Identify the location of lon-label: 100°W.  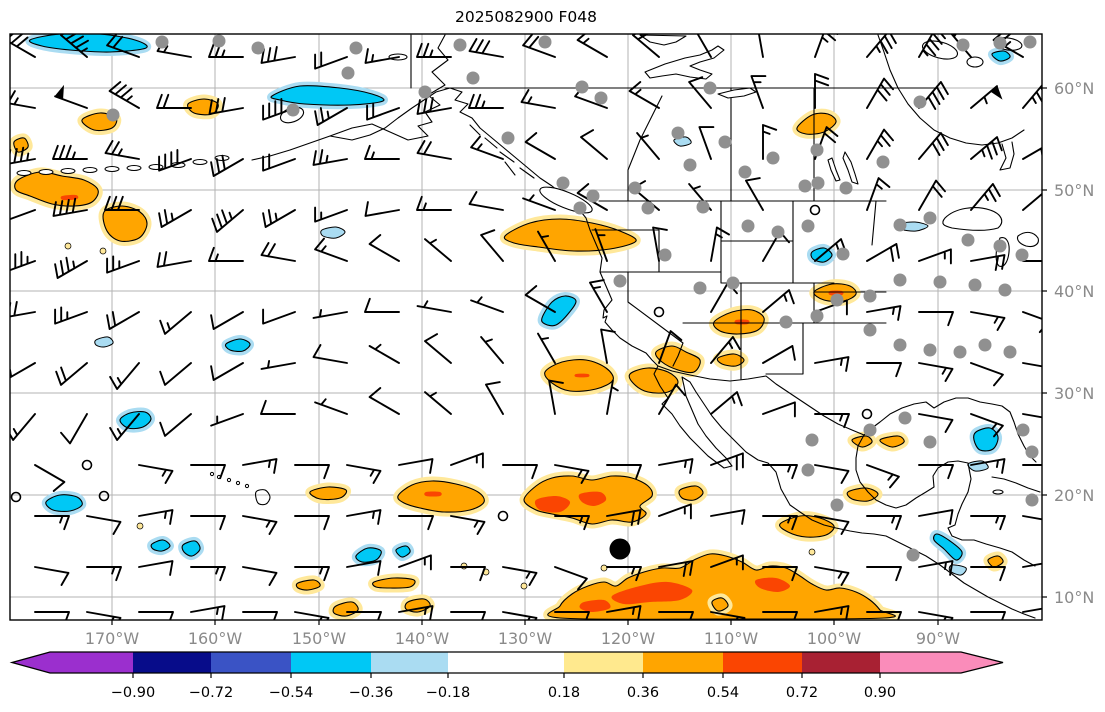
(834, 638).